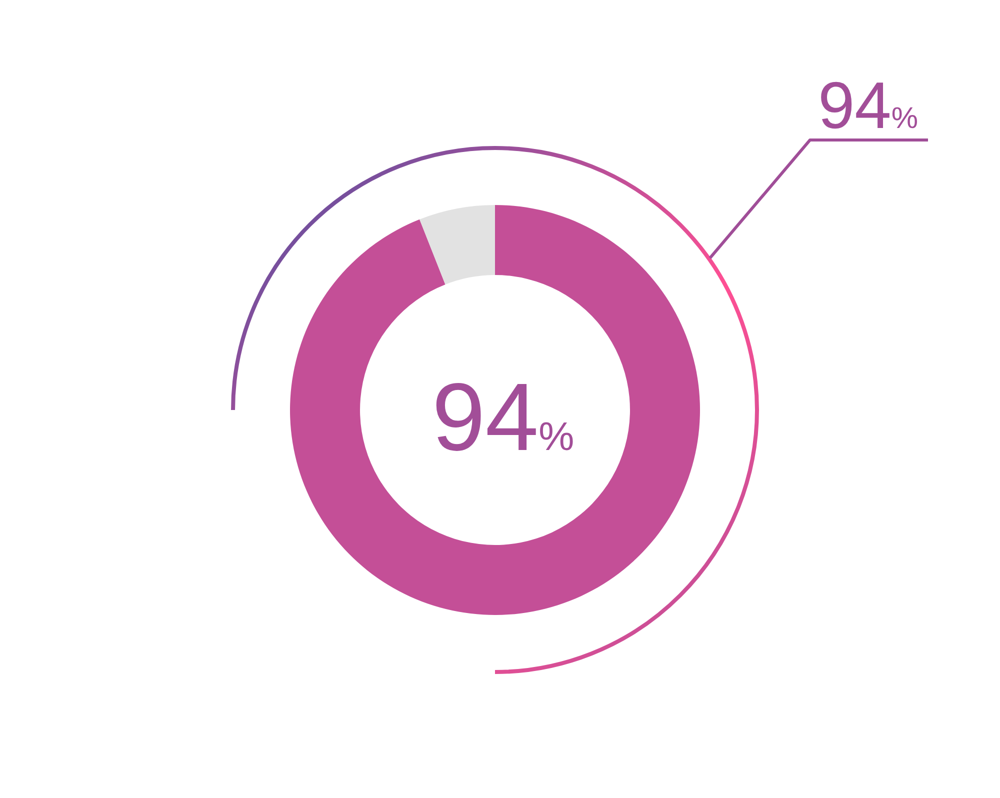 The image size is (1000, 798). What do you see at coordinates (503, 417) in the screenshot?
I see `data-label: 94%` at bounding box center [503, 417].